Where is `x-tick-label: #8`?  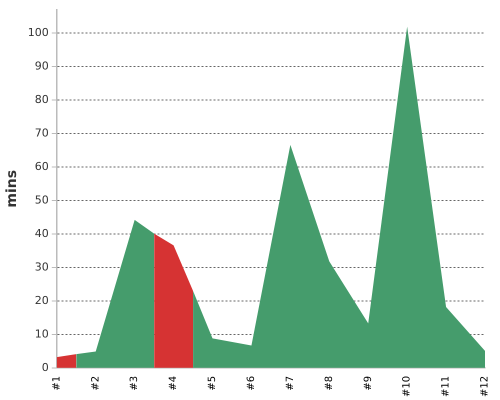 x-tick-label: #8 is located at coordinates (329, 383).